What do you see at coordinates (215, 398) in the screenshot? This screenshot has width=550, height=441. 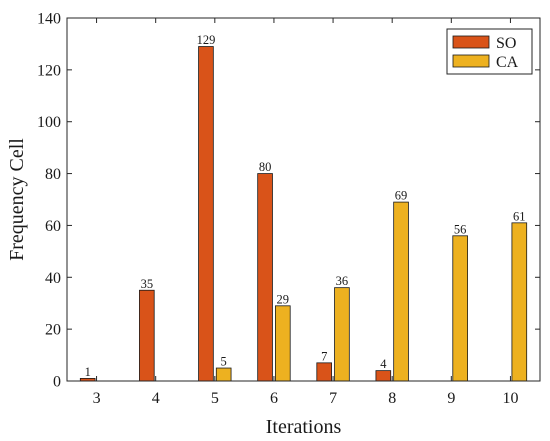 I see `x-tick-label: 5` at bounding box center [215, 398].